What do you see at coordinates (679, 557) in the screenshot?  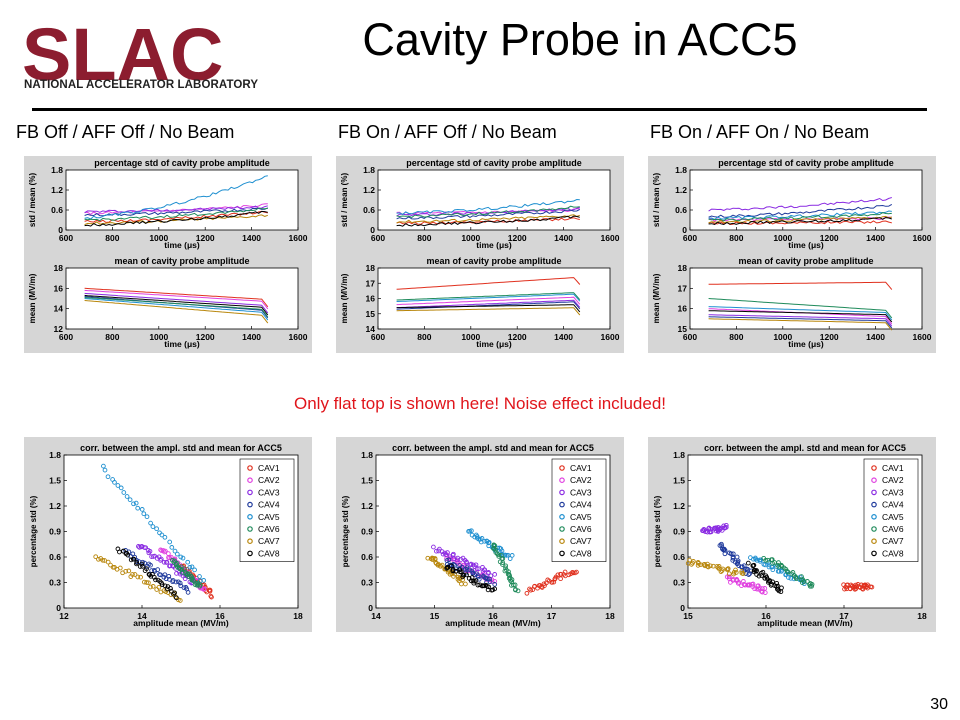 I see `y-tick-label: 0.6` at bounding box center [679, 557].